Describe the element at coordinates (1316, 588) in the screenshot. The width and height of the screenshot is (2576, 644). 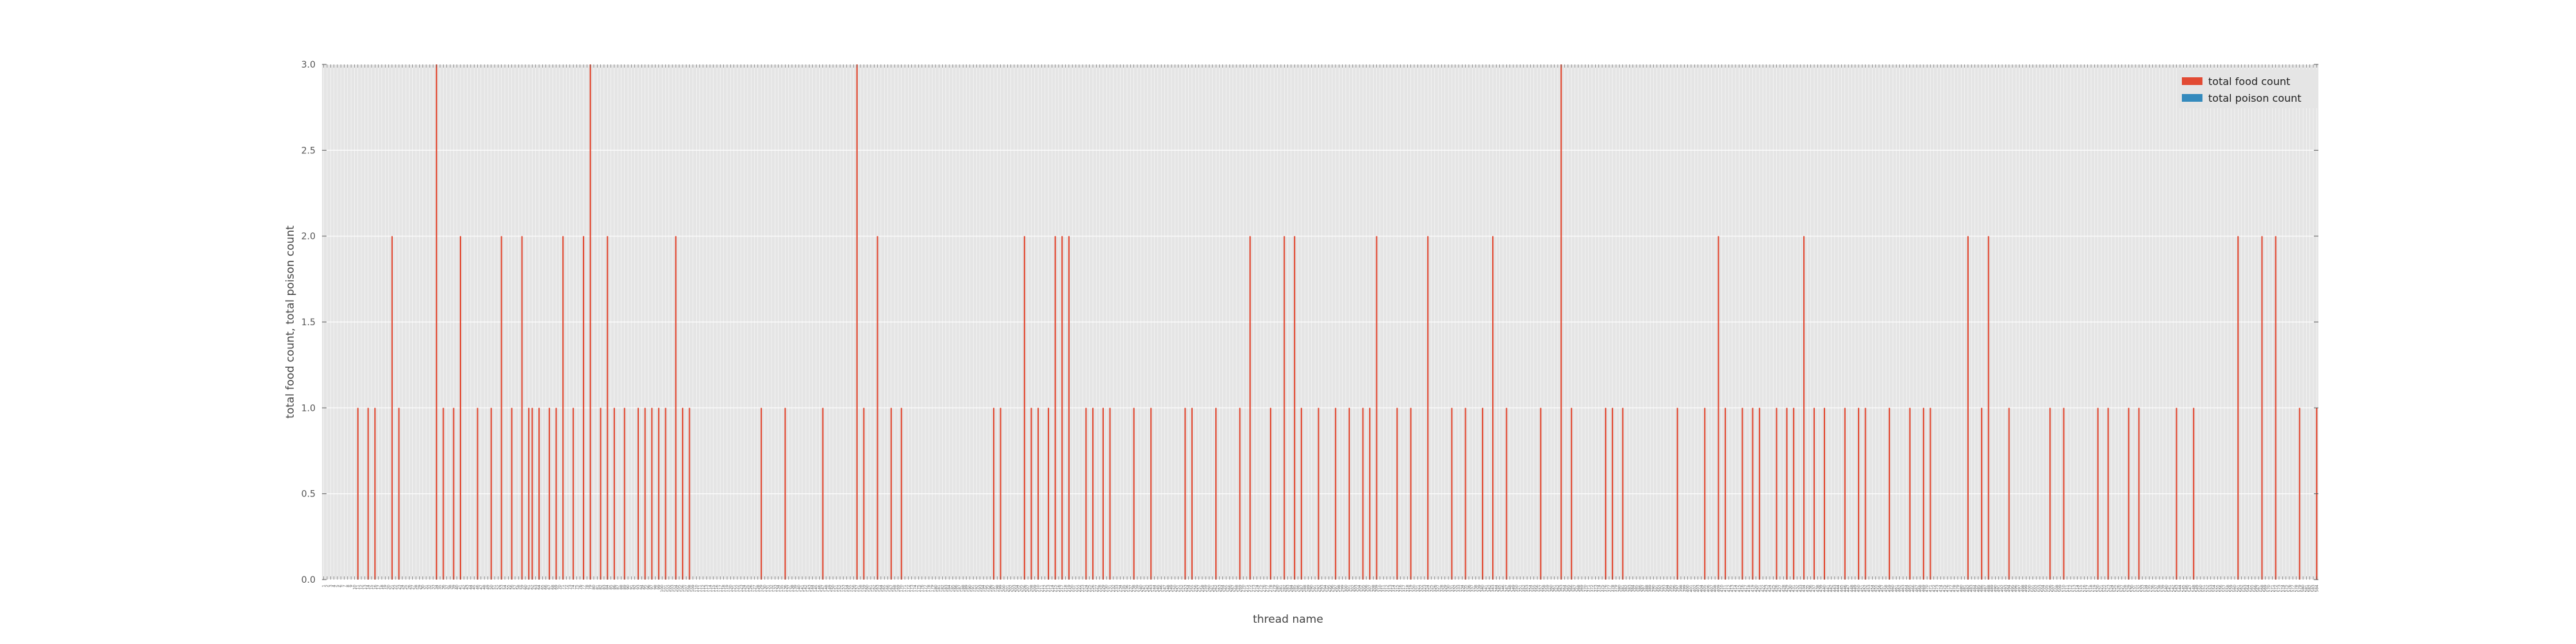
I see `x-tick-label: 291` at that location.